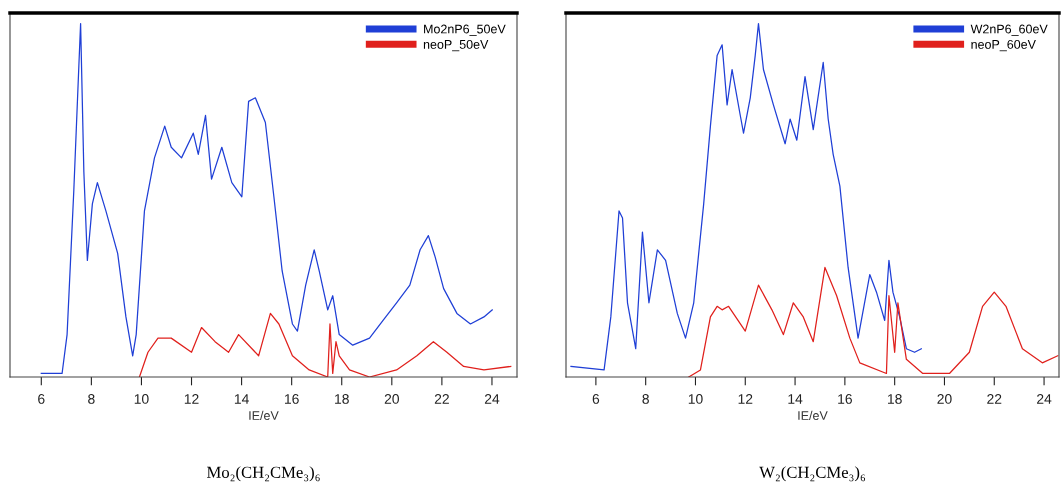  I want to click on text: Mo₂(CH₂CMe₃)₆, so click(263, 474).